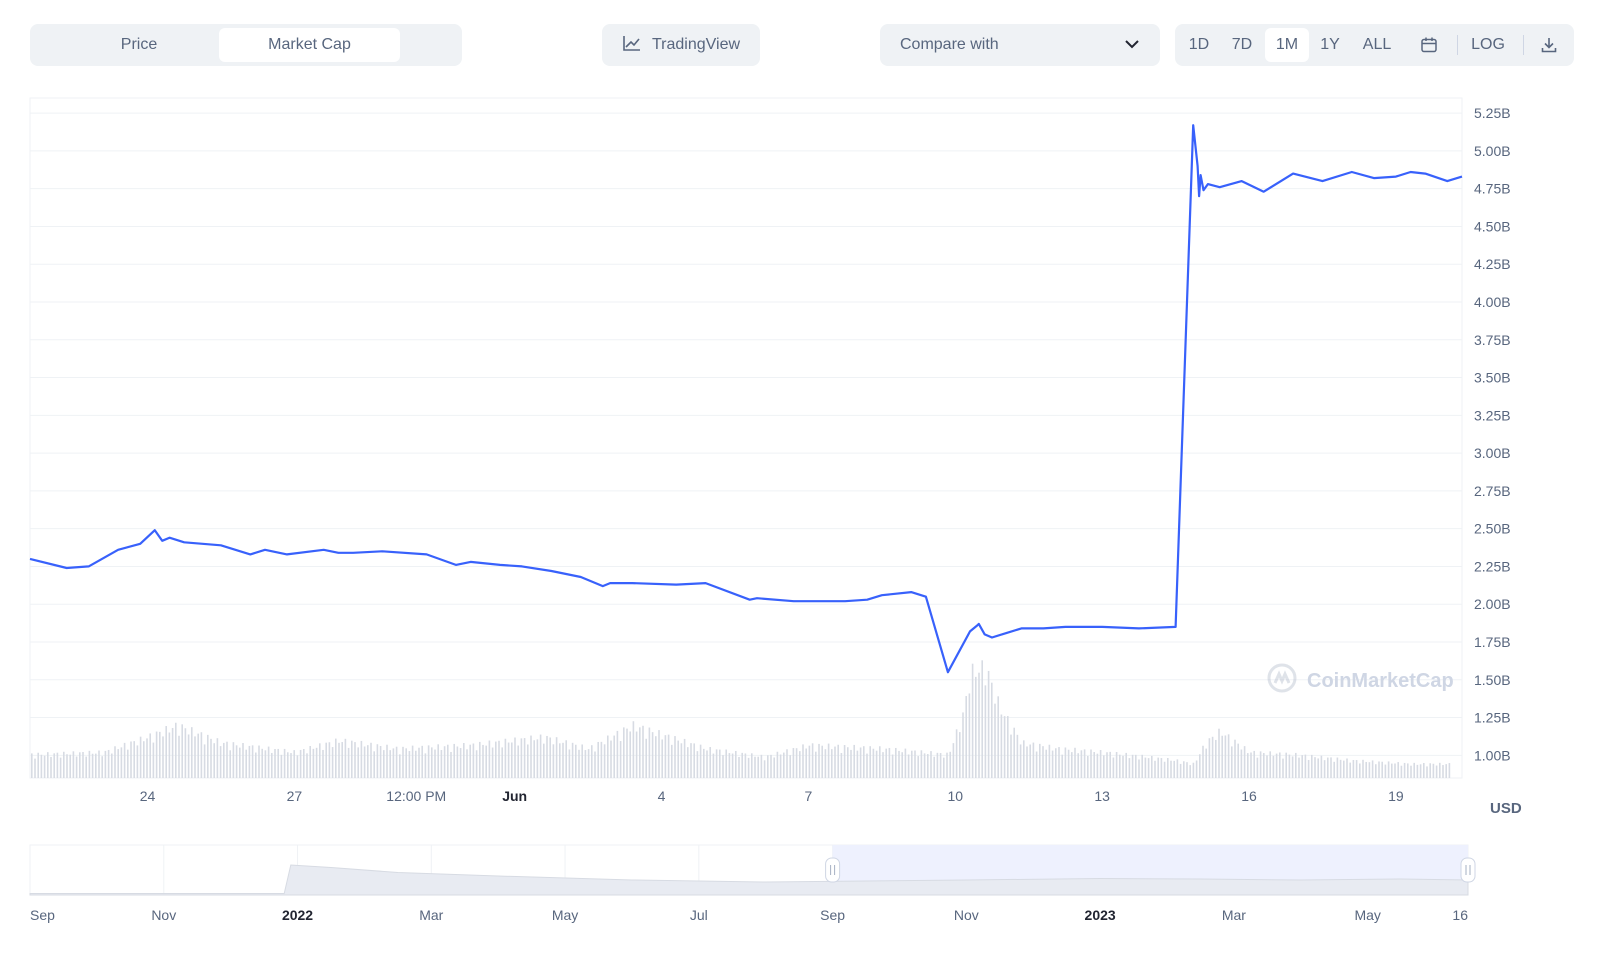 Image resolution: width=1600 pixels, height=968 pixels. What do you see at coordinates (1488, 44) in the screenshot?
I see `log-toggle: LOG` at bounding box center [1488, 44].